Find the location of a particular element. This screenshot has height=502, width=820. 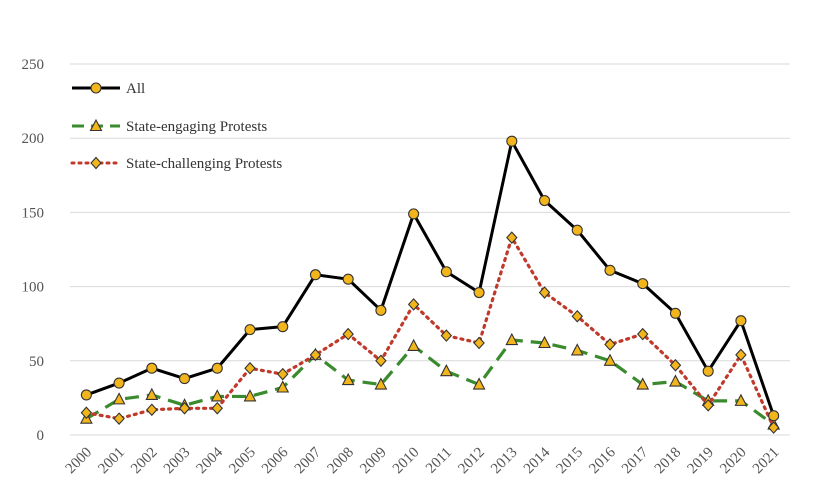

x-tick-label: 2017 is located at coordinates (635, 460).